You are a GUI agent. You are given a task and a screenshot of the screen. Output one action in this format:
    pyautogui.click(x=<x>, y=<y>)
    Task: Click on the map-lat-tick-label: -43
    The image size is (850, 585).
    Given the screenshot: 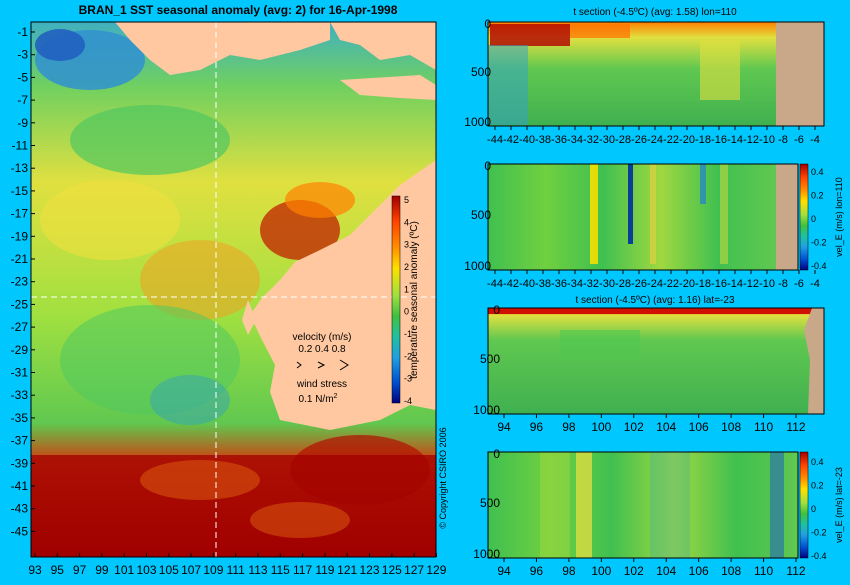 What is the action you would take?
    pyautogui.click(x=20, y=509)
    